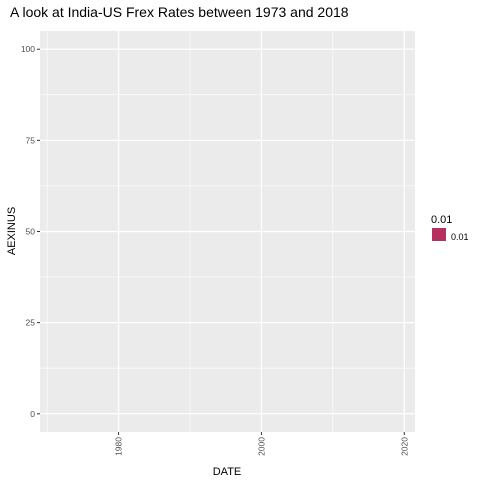 This screenshot has height=480, width=480. What do you see at coordinates (227, 472) in the screenshot?
I see `x-axis-title: DATE` at bounding box center [227, 472].